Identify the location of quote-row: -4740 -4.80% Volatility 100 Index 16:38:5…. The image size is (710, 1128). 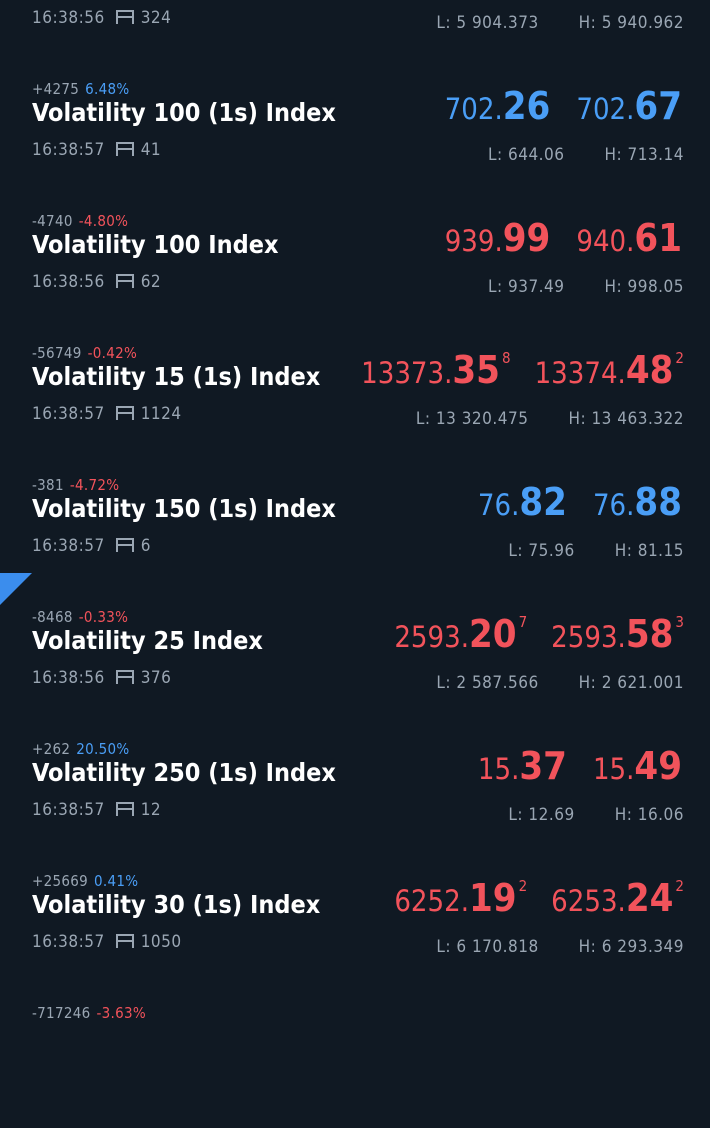
(355, 270).